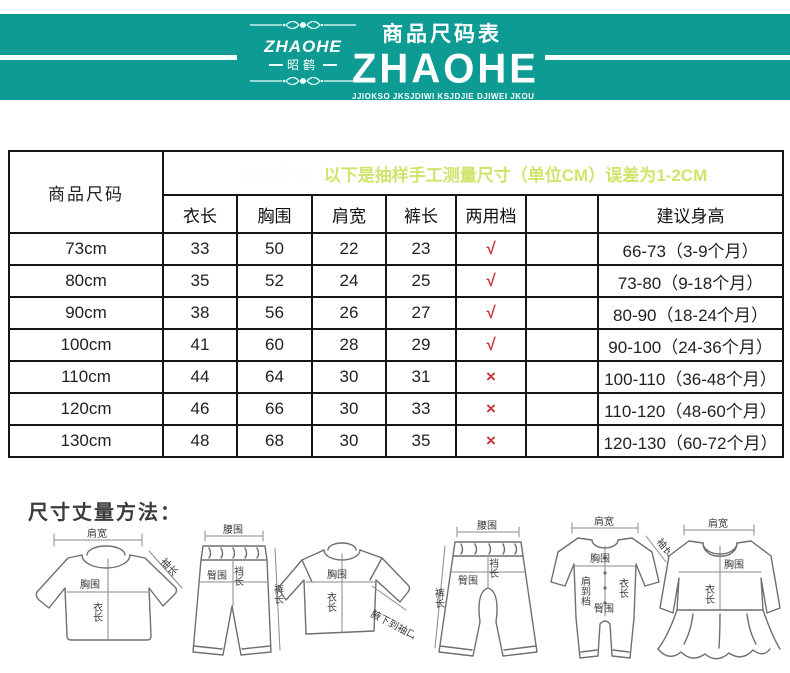  Describe the element at coordinates (200, 214) in the screenshot. I see `column-header: 衣长` at that location.